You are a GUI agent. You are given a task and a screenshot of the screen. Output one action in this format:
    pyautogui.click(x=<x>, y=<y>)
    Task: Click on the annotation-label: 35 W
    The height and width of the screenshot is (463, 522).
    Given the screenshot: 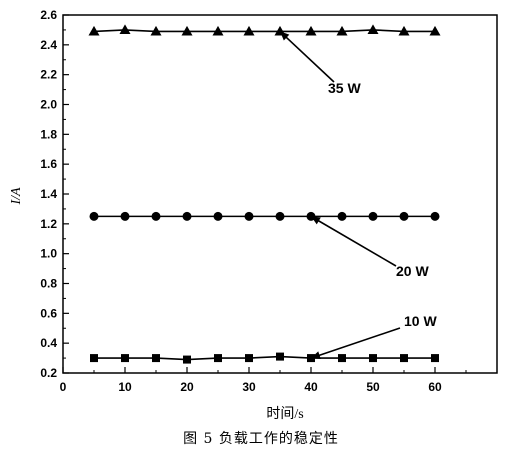 What is the action you would take?
    pyautogui.click(x=344, y=88)
    